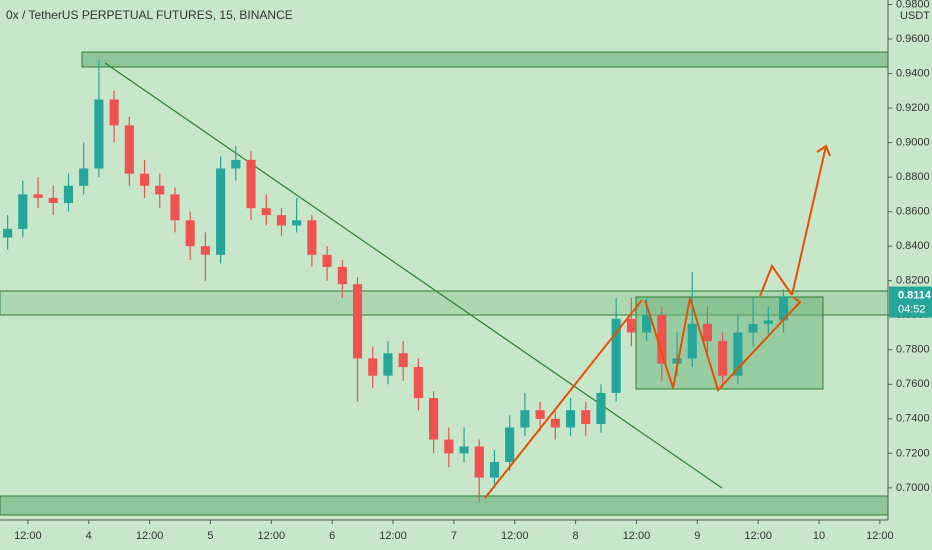  I want to click on last-price-label: 0.8114, so click(915, 295).